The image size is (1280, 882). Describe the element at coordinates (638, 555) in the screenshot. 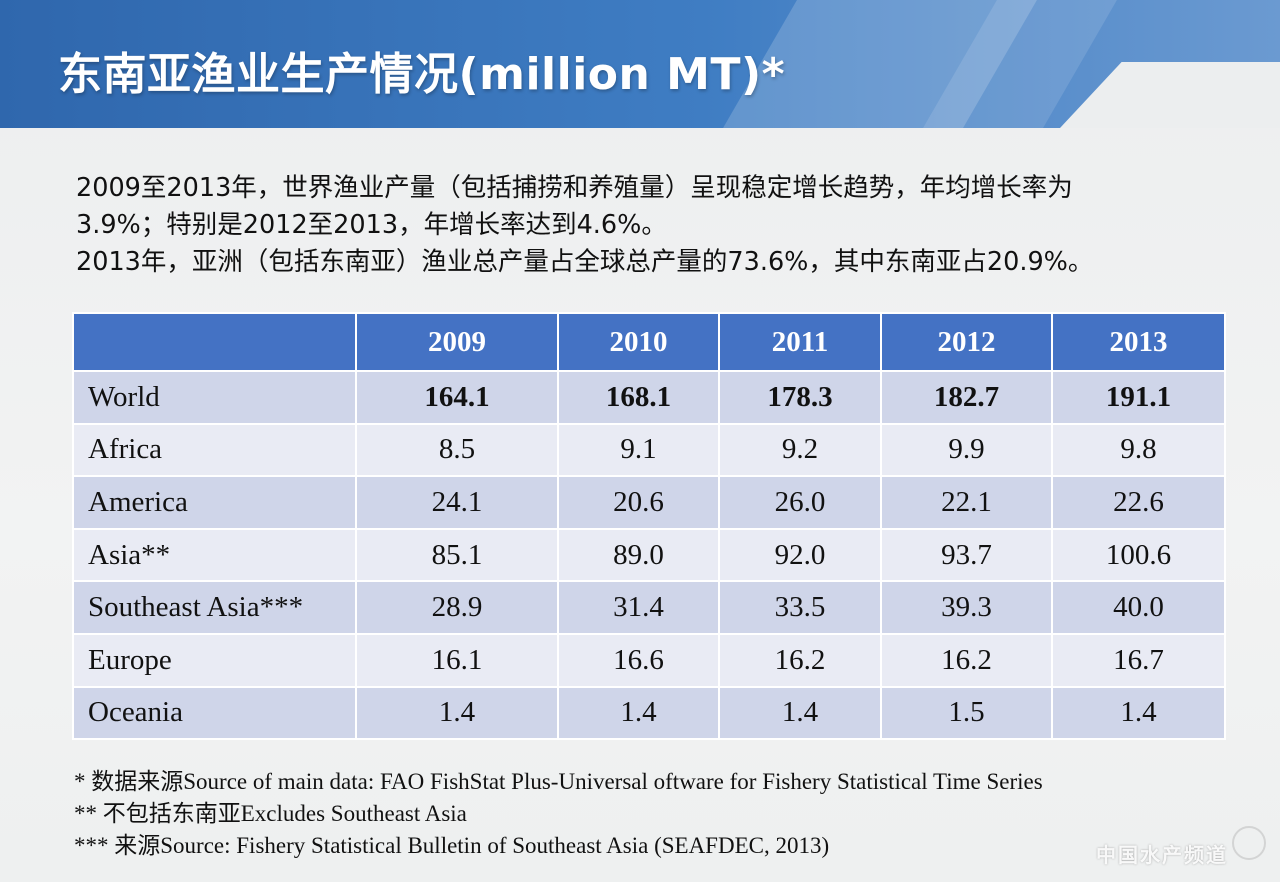

I see `table-cell: 89.0` at that location.